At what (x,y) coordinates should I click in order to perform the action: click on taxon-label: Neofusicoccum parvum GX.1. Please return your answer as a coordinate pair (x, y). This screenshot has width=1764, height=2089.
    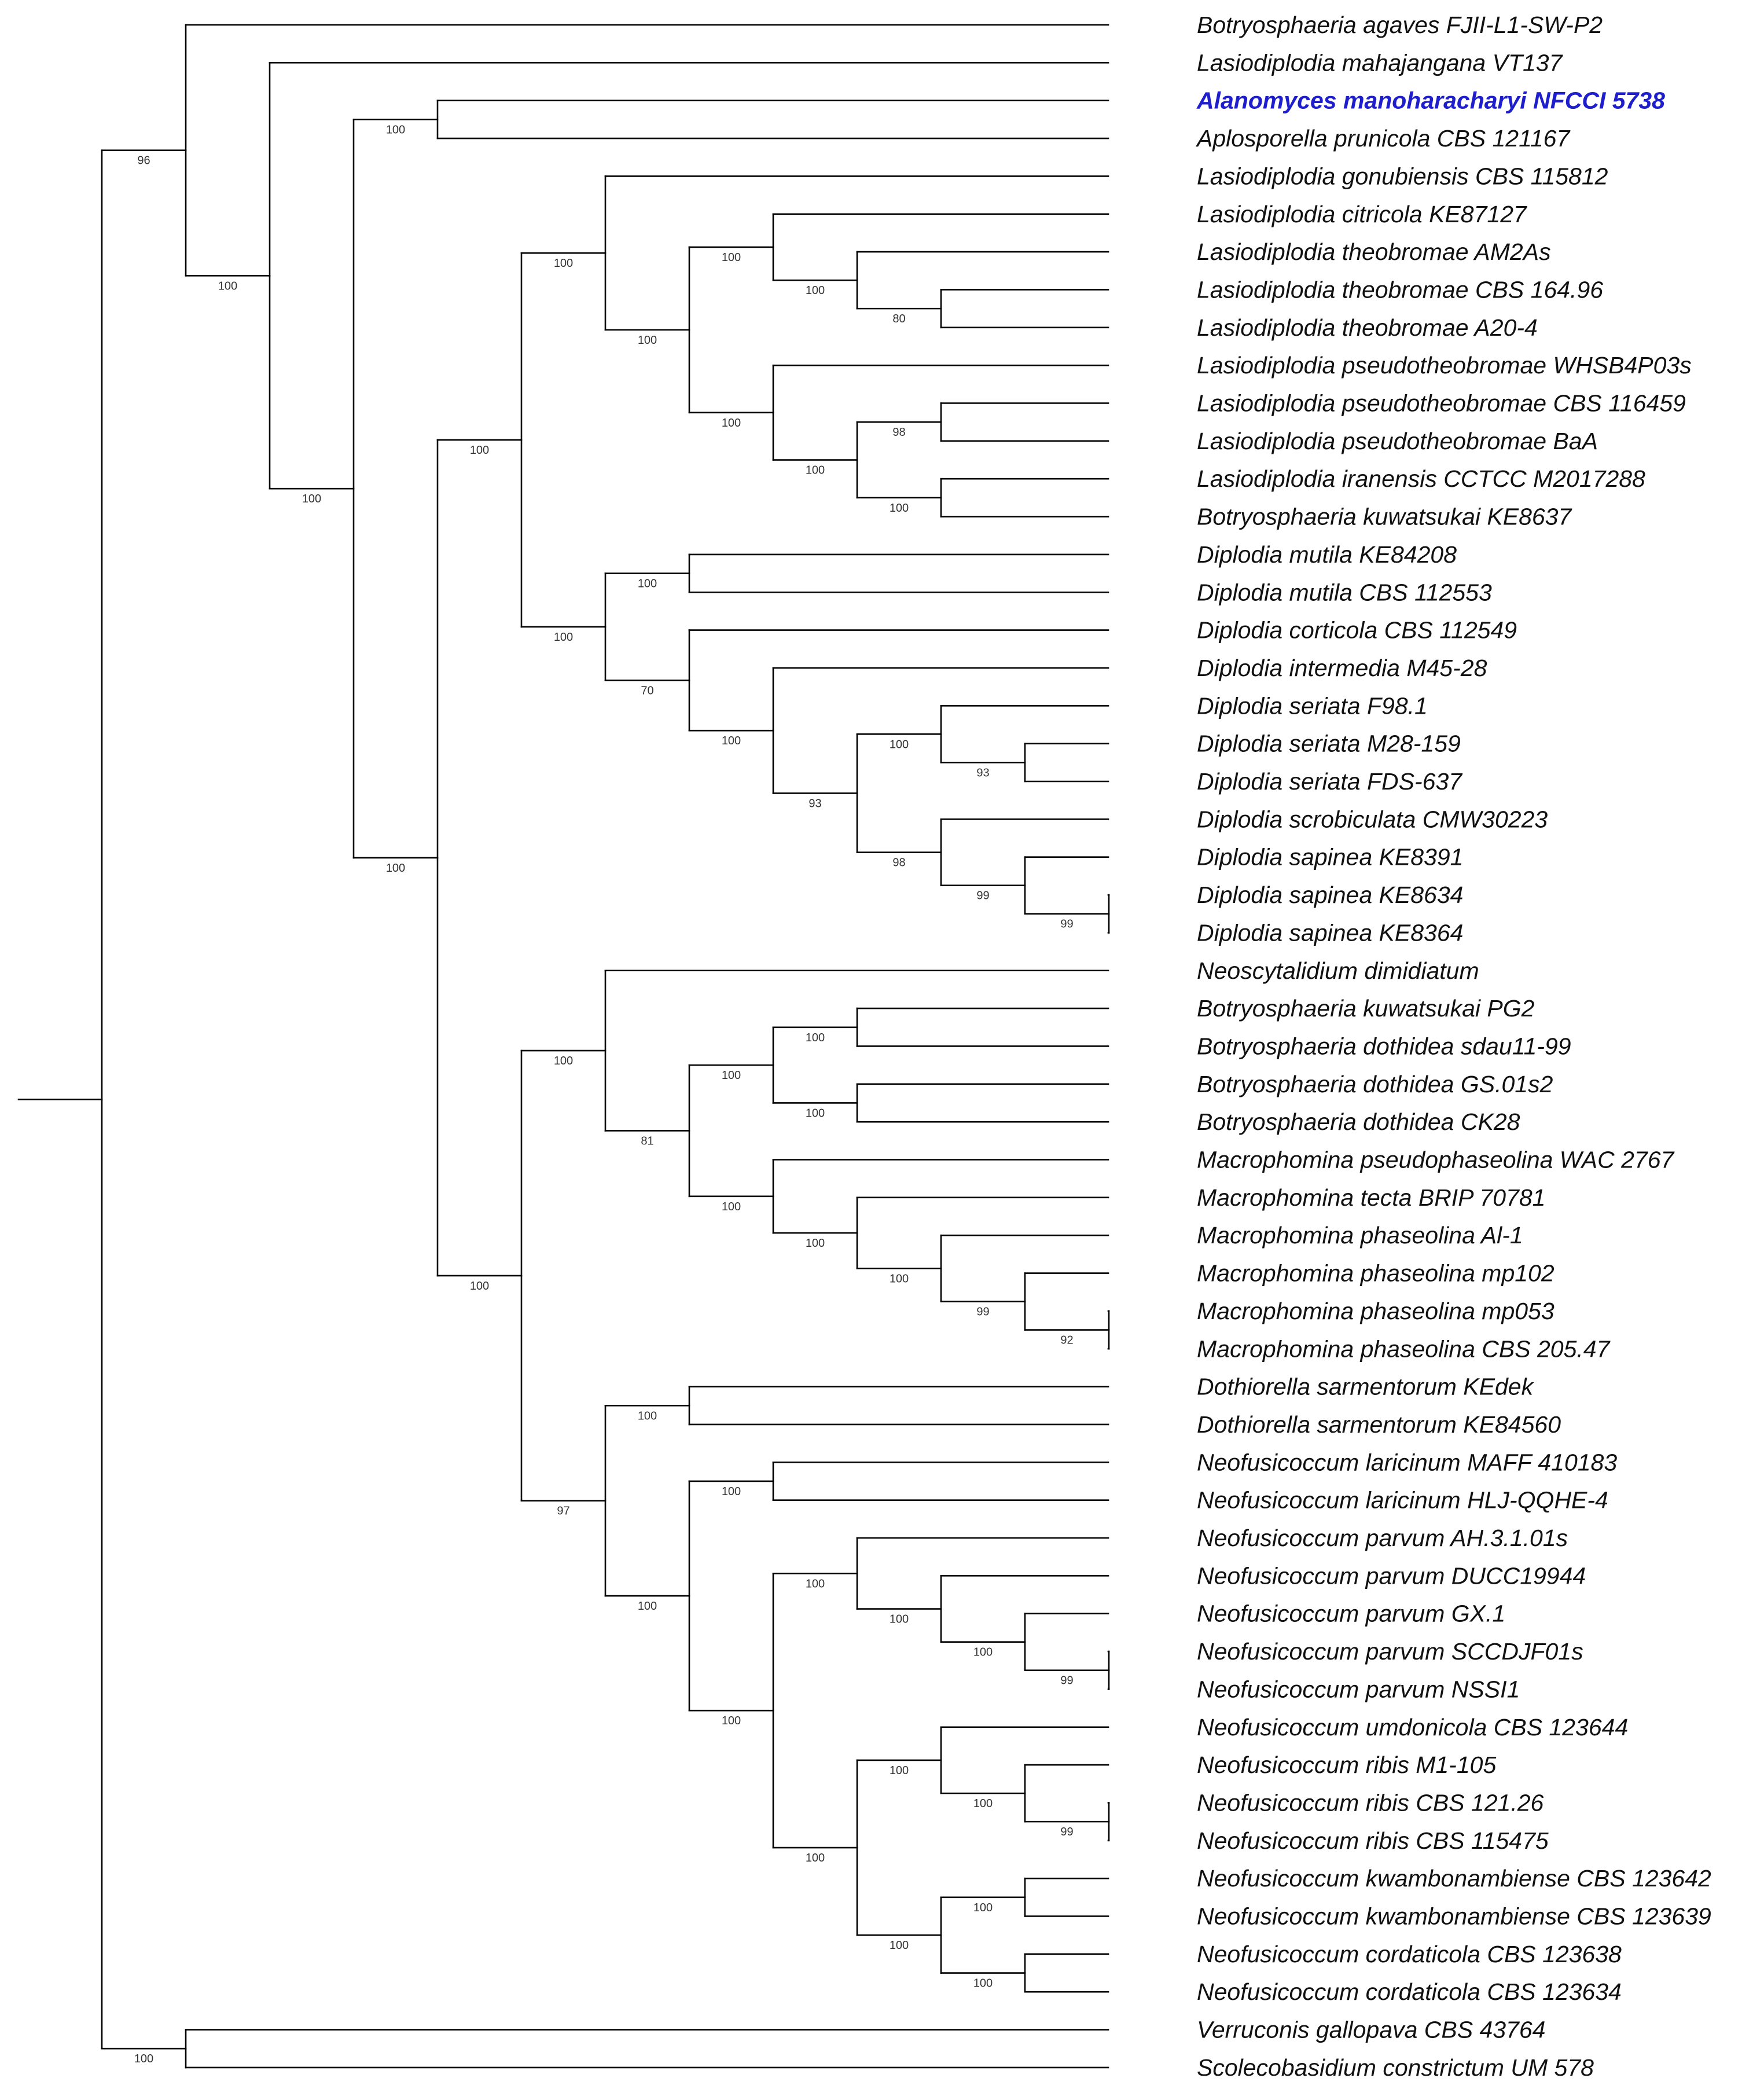
    Looking at the image, I should click on (1351, 1613).